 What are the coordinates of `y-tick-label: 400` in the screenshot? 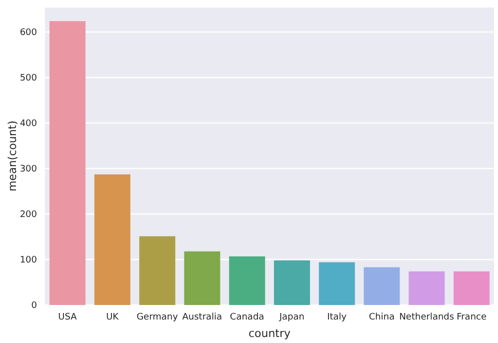 It's located at (29, 124).